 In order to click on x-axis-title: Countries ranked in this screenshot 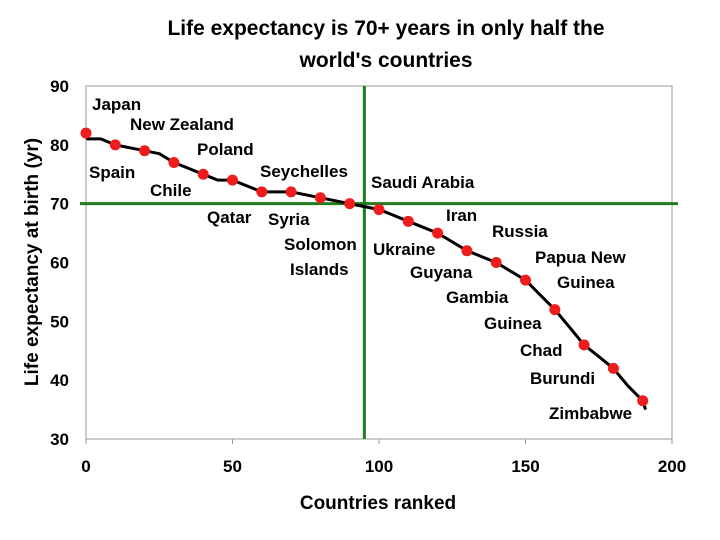, I will do `click(378, 503)`.